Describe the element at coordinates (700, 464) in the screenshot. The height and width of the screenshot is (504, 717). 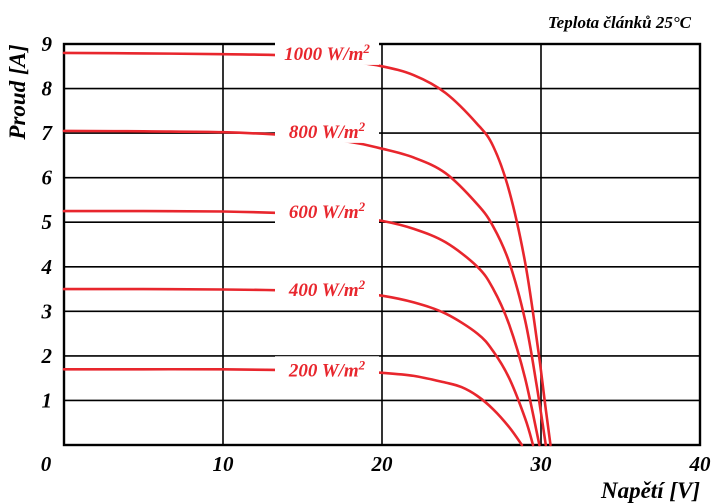
I see `x-tick-label: 40` at that location.